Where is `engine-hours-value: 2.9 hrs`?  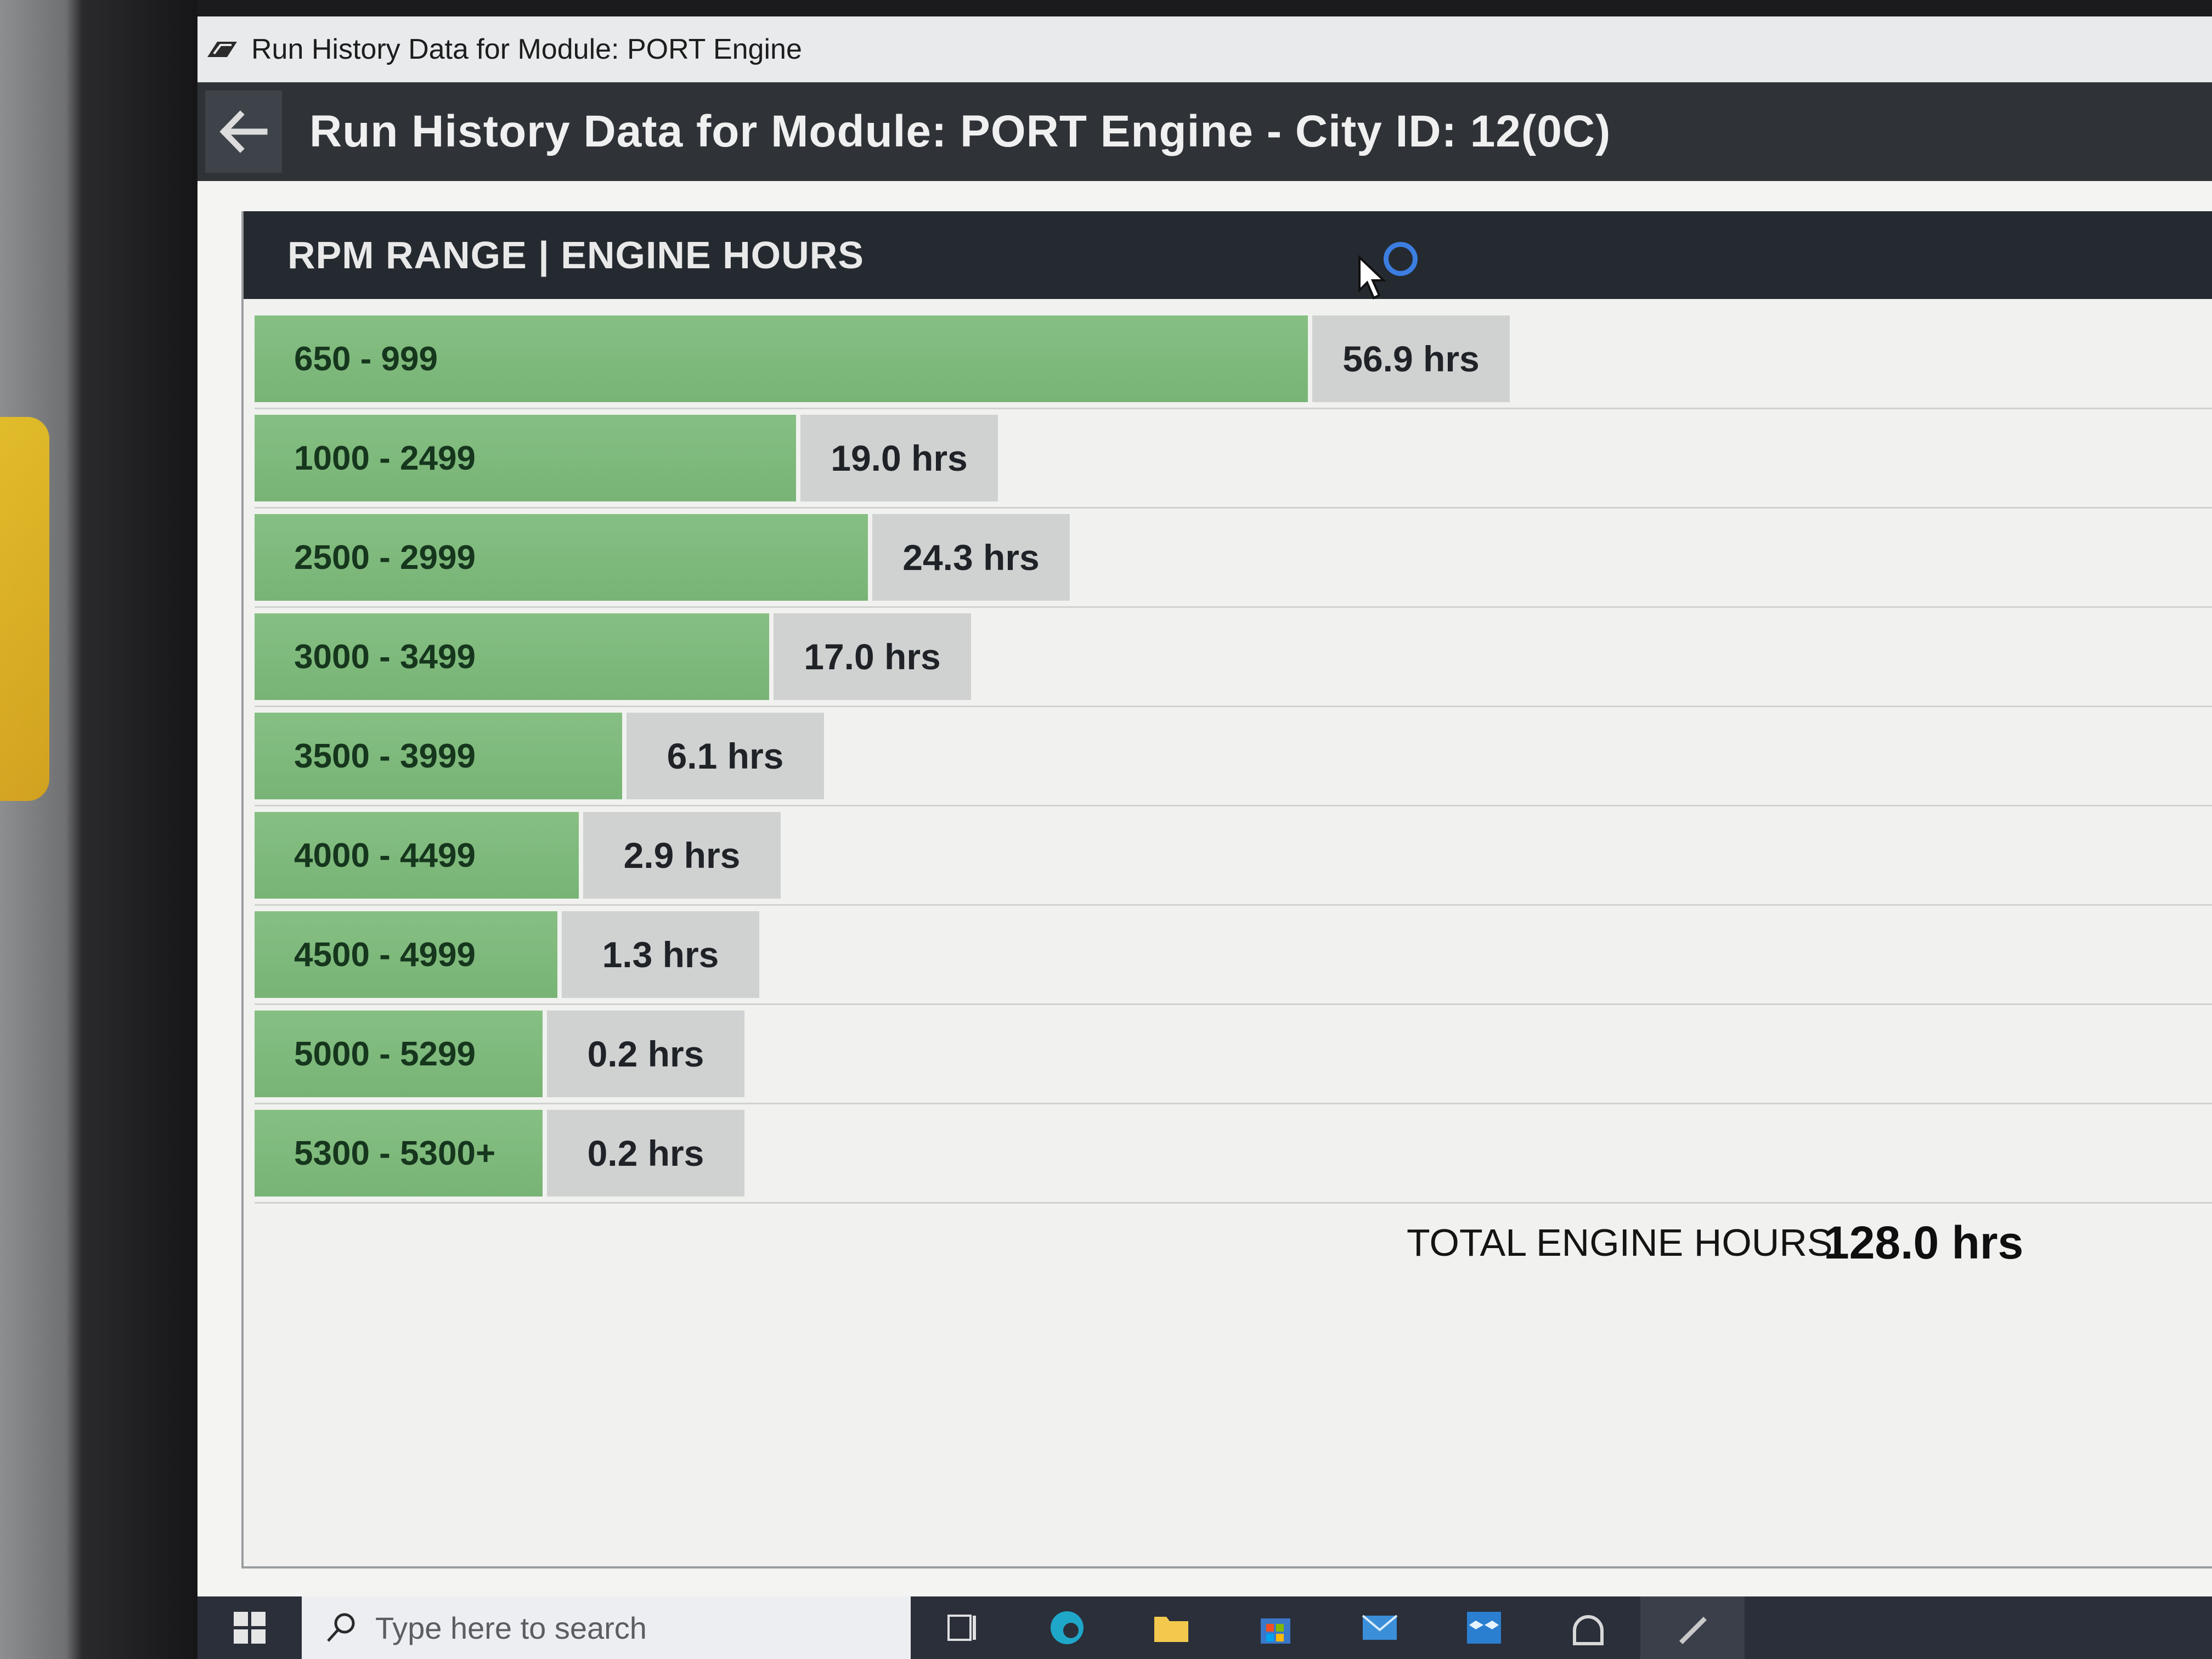 engine-hours-value: 2.9 hrs is located at coordinates (682, 856).